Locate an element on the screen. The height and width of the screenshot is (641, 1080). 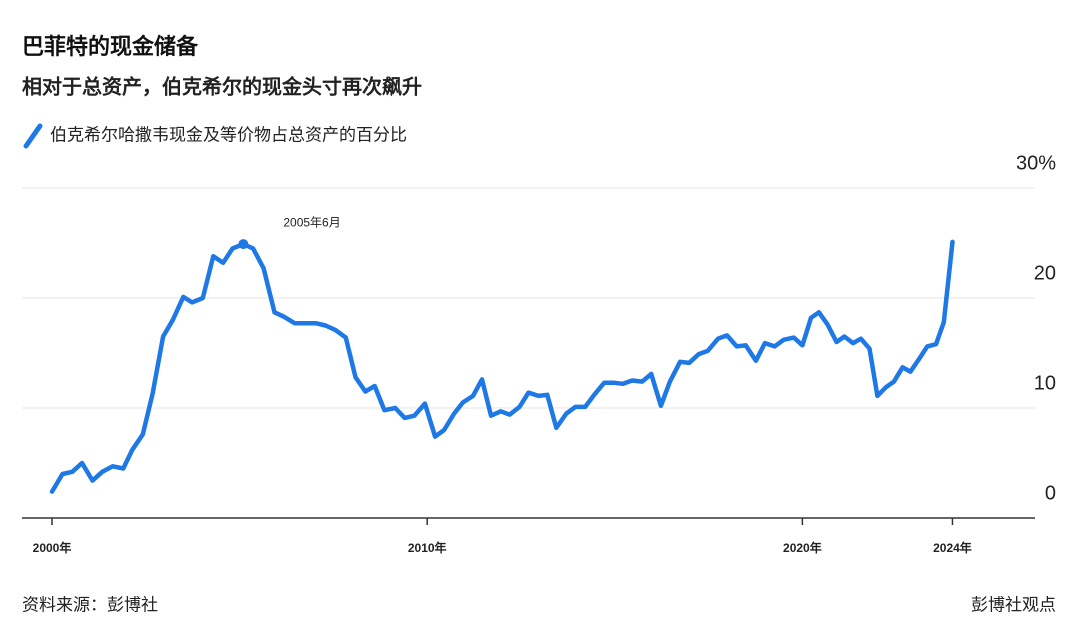
x-tick-label: 2010年 is located at coordinates (427, 547).